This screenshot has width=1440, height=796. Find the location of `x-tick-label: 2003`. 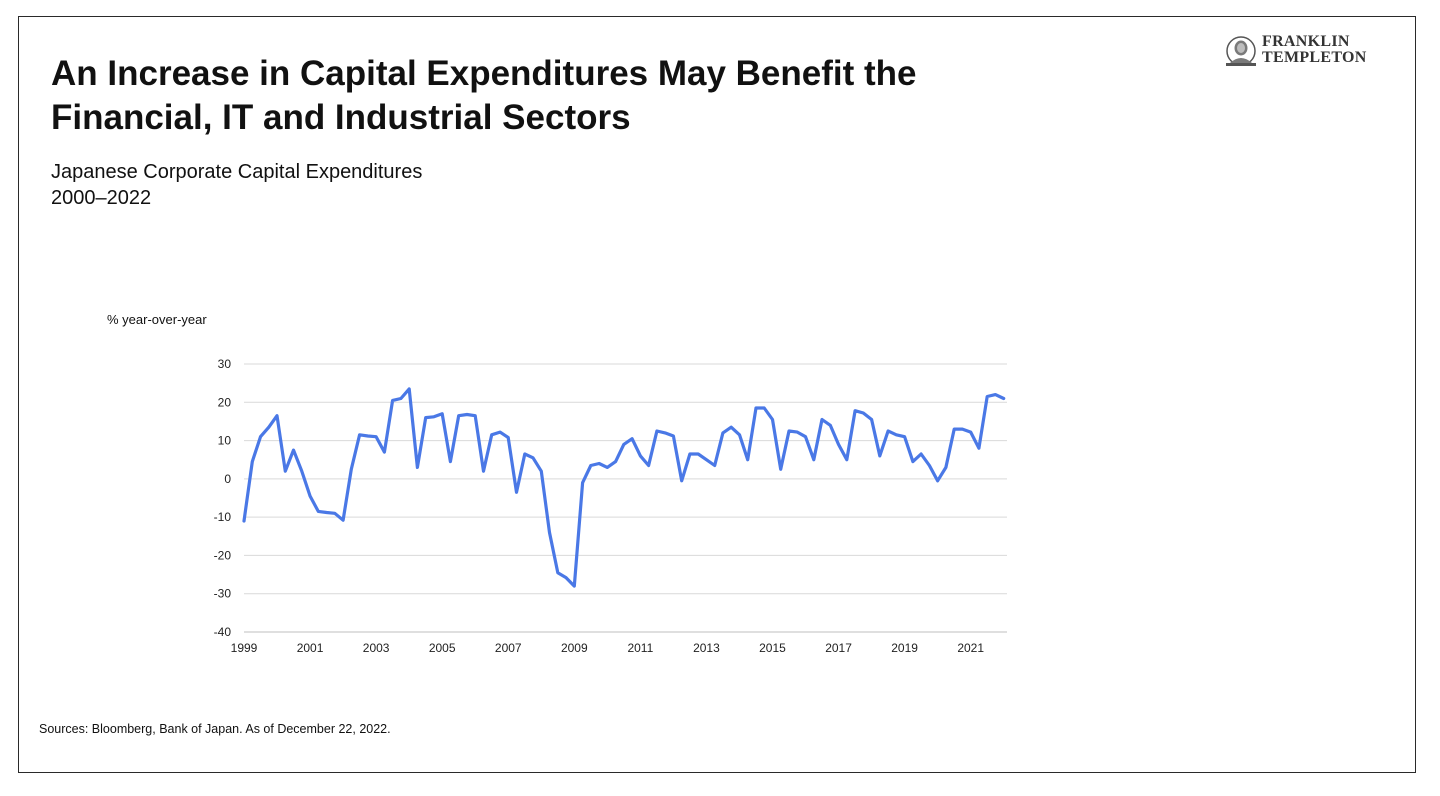

x-tick-label: 2003 is located at coordinates (376, 648).